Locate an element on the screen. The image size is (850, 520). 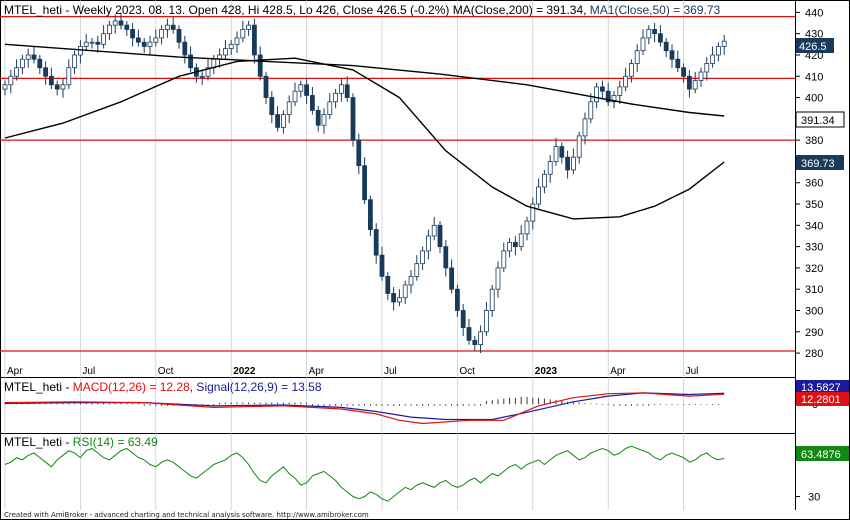
macd-line is located at coordinates (364, 408).